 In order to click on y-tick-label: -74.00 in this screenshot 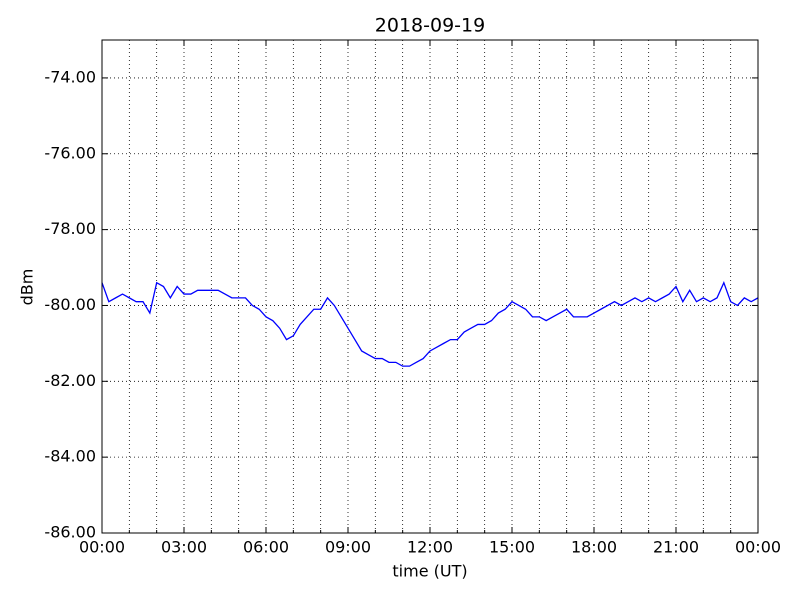, I will do `click(70, 76)`.